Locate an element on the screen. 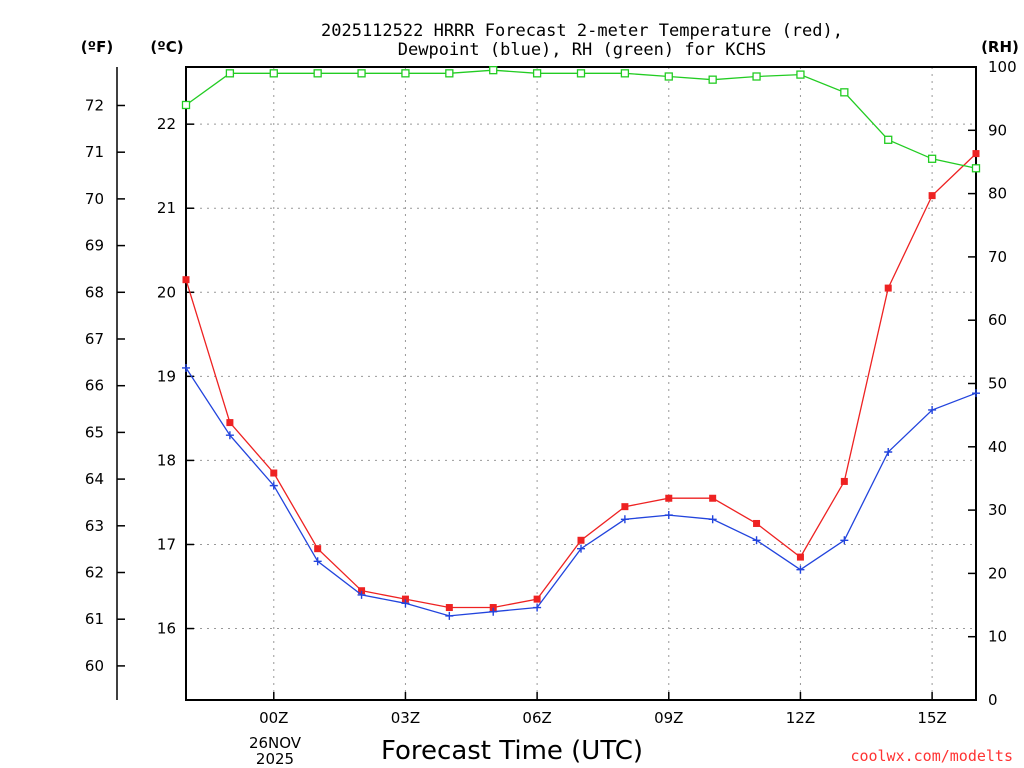  fahrenheit-tick-label: 62 is located at coordinates (94, 573).